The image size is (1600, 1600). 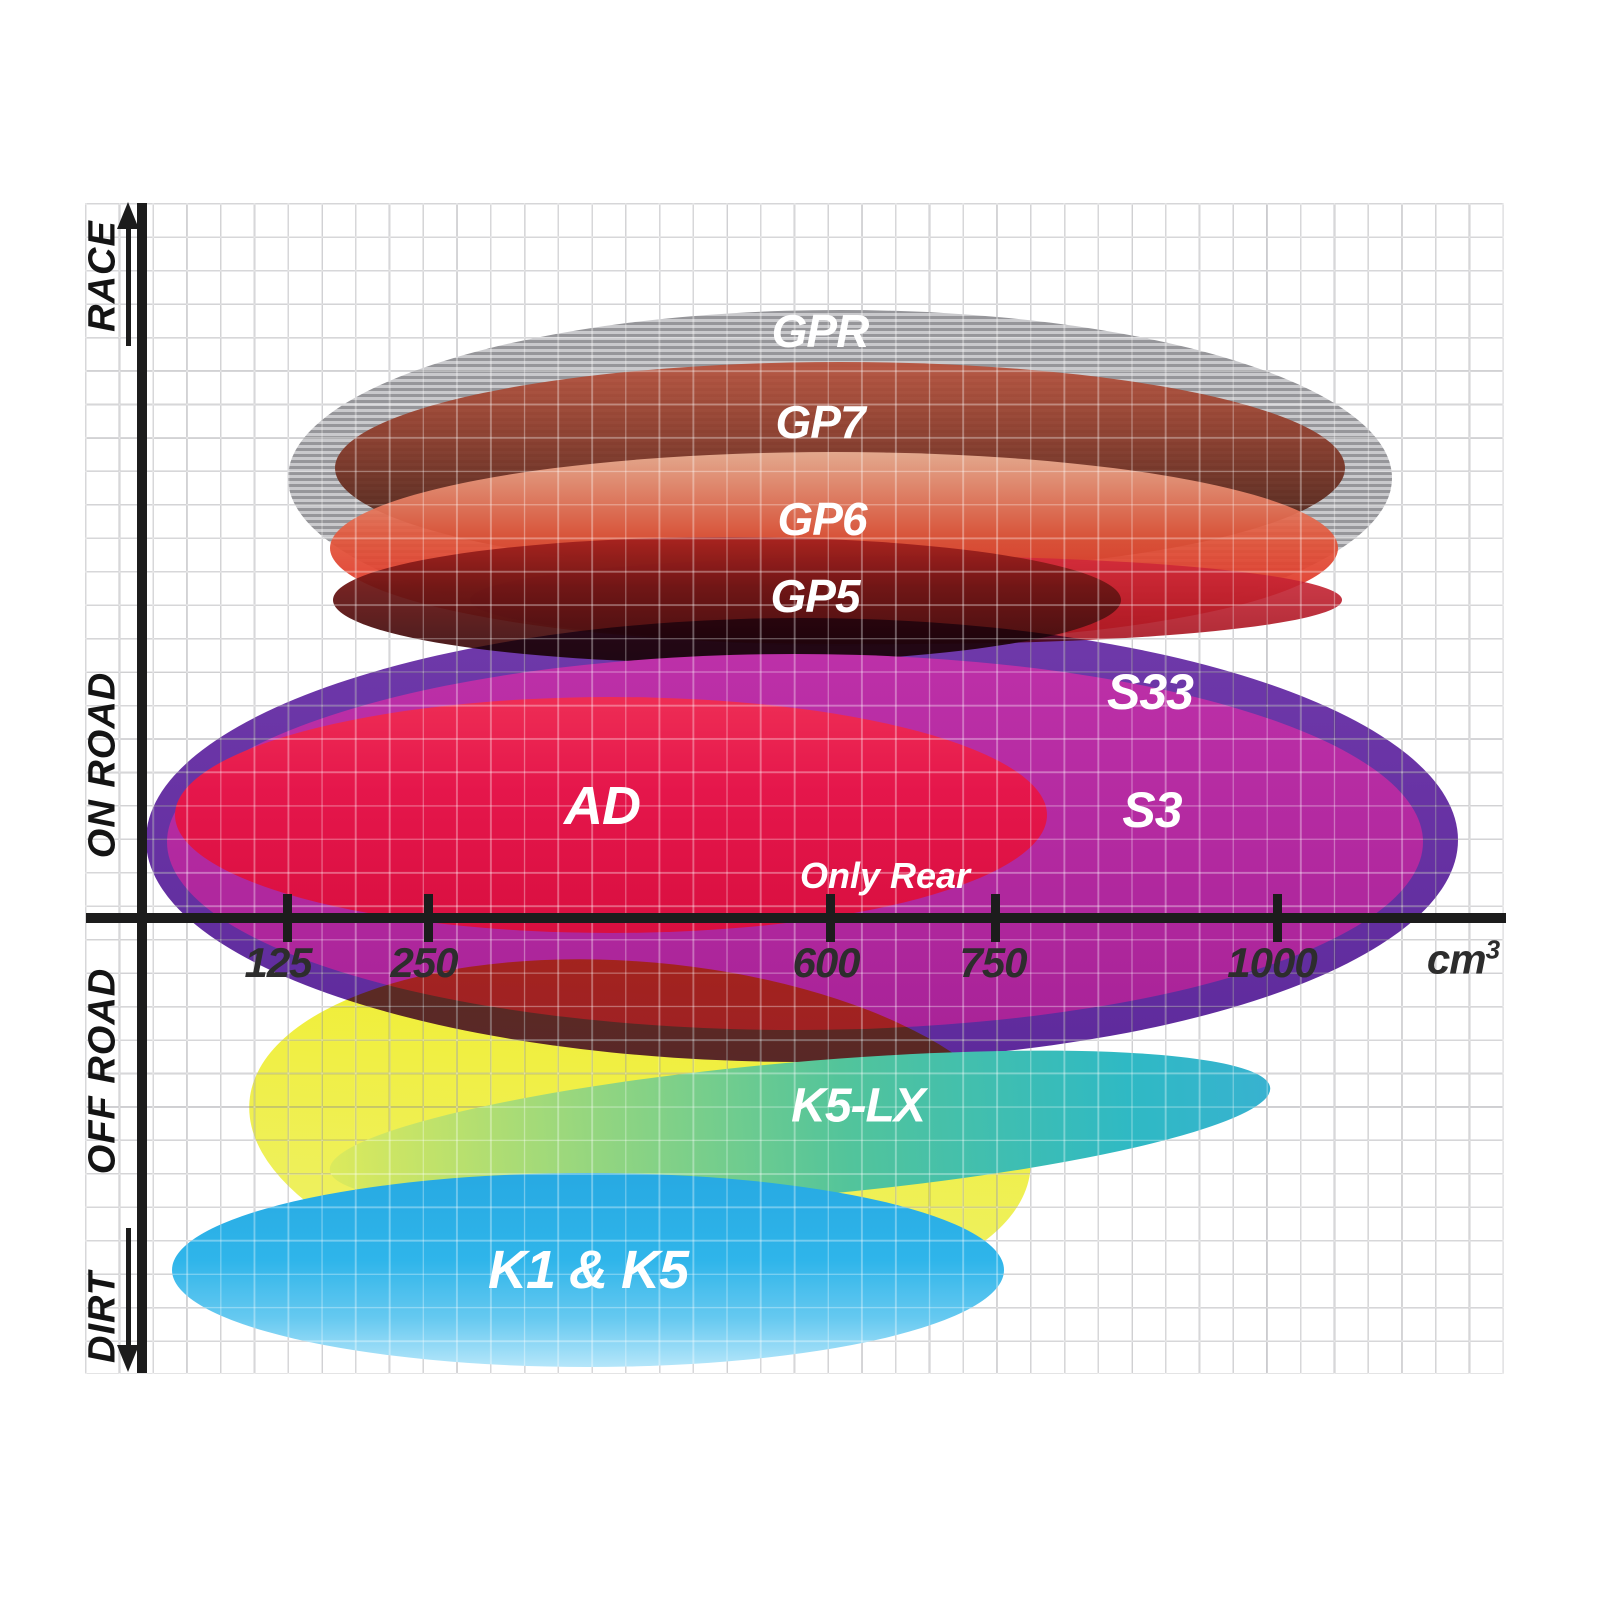 I want to click on x-tick-label-600: 600, so click(x=826, y=962).